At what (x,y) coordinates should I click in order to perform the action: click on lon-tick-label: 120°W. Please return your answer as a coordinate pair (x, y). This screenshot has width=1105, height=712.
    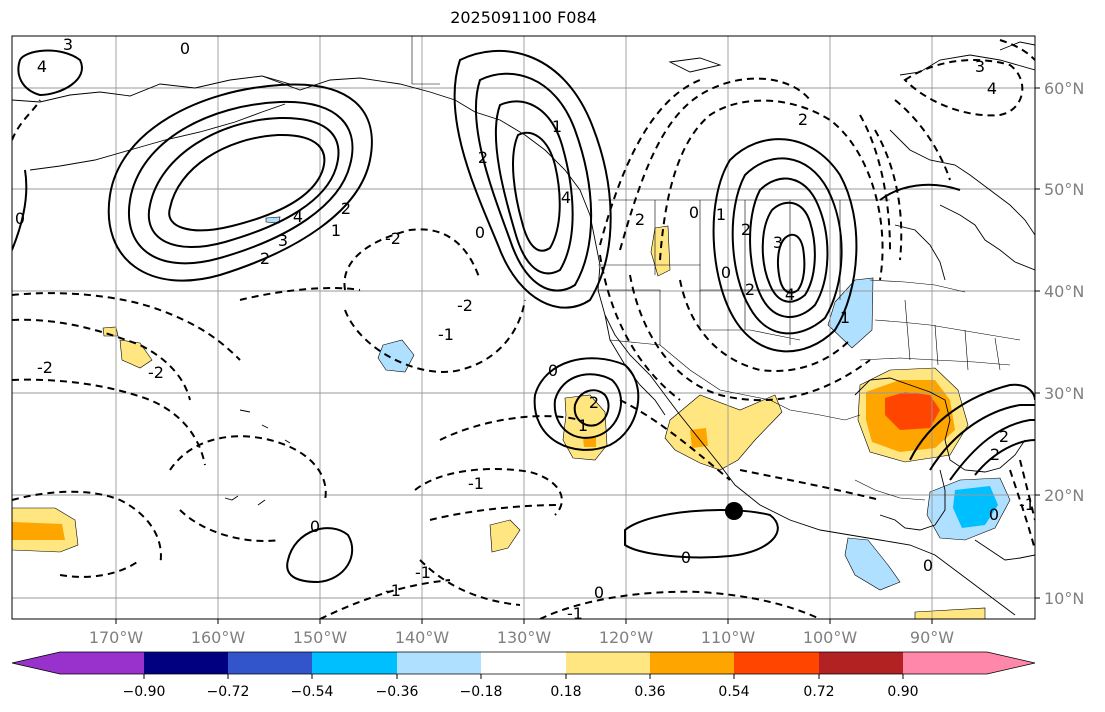
    Looking at the image, I should click on (626, 637).